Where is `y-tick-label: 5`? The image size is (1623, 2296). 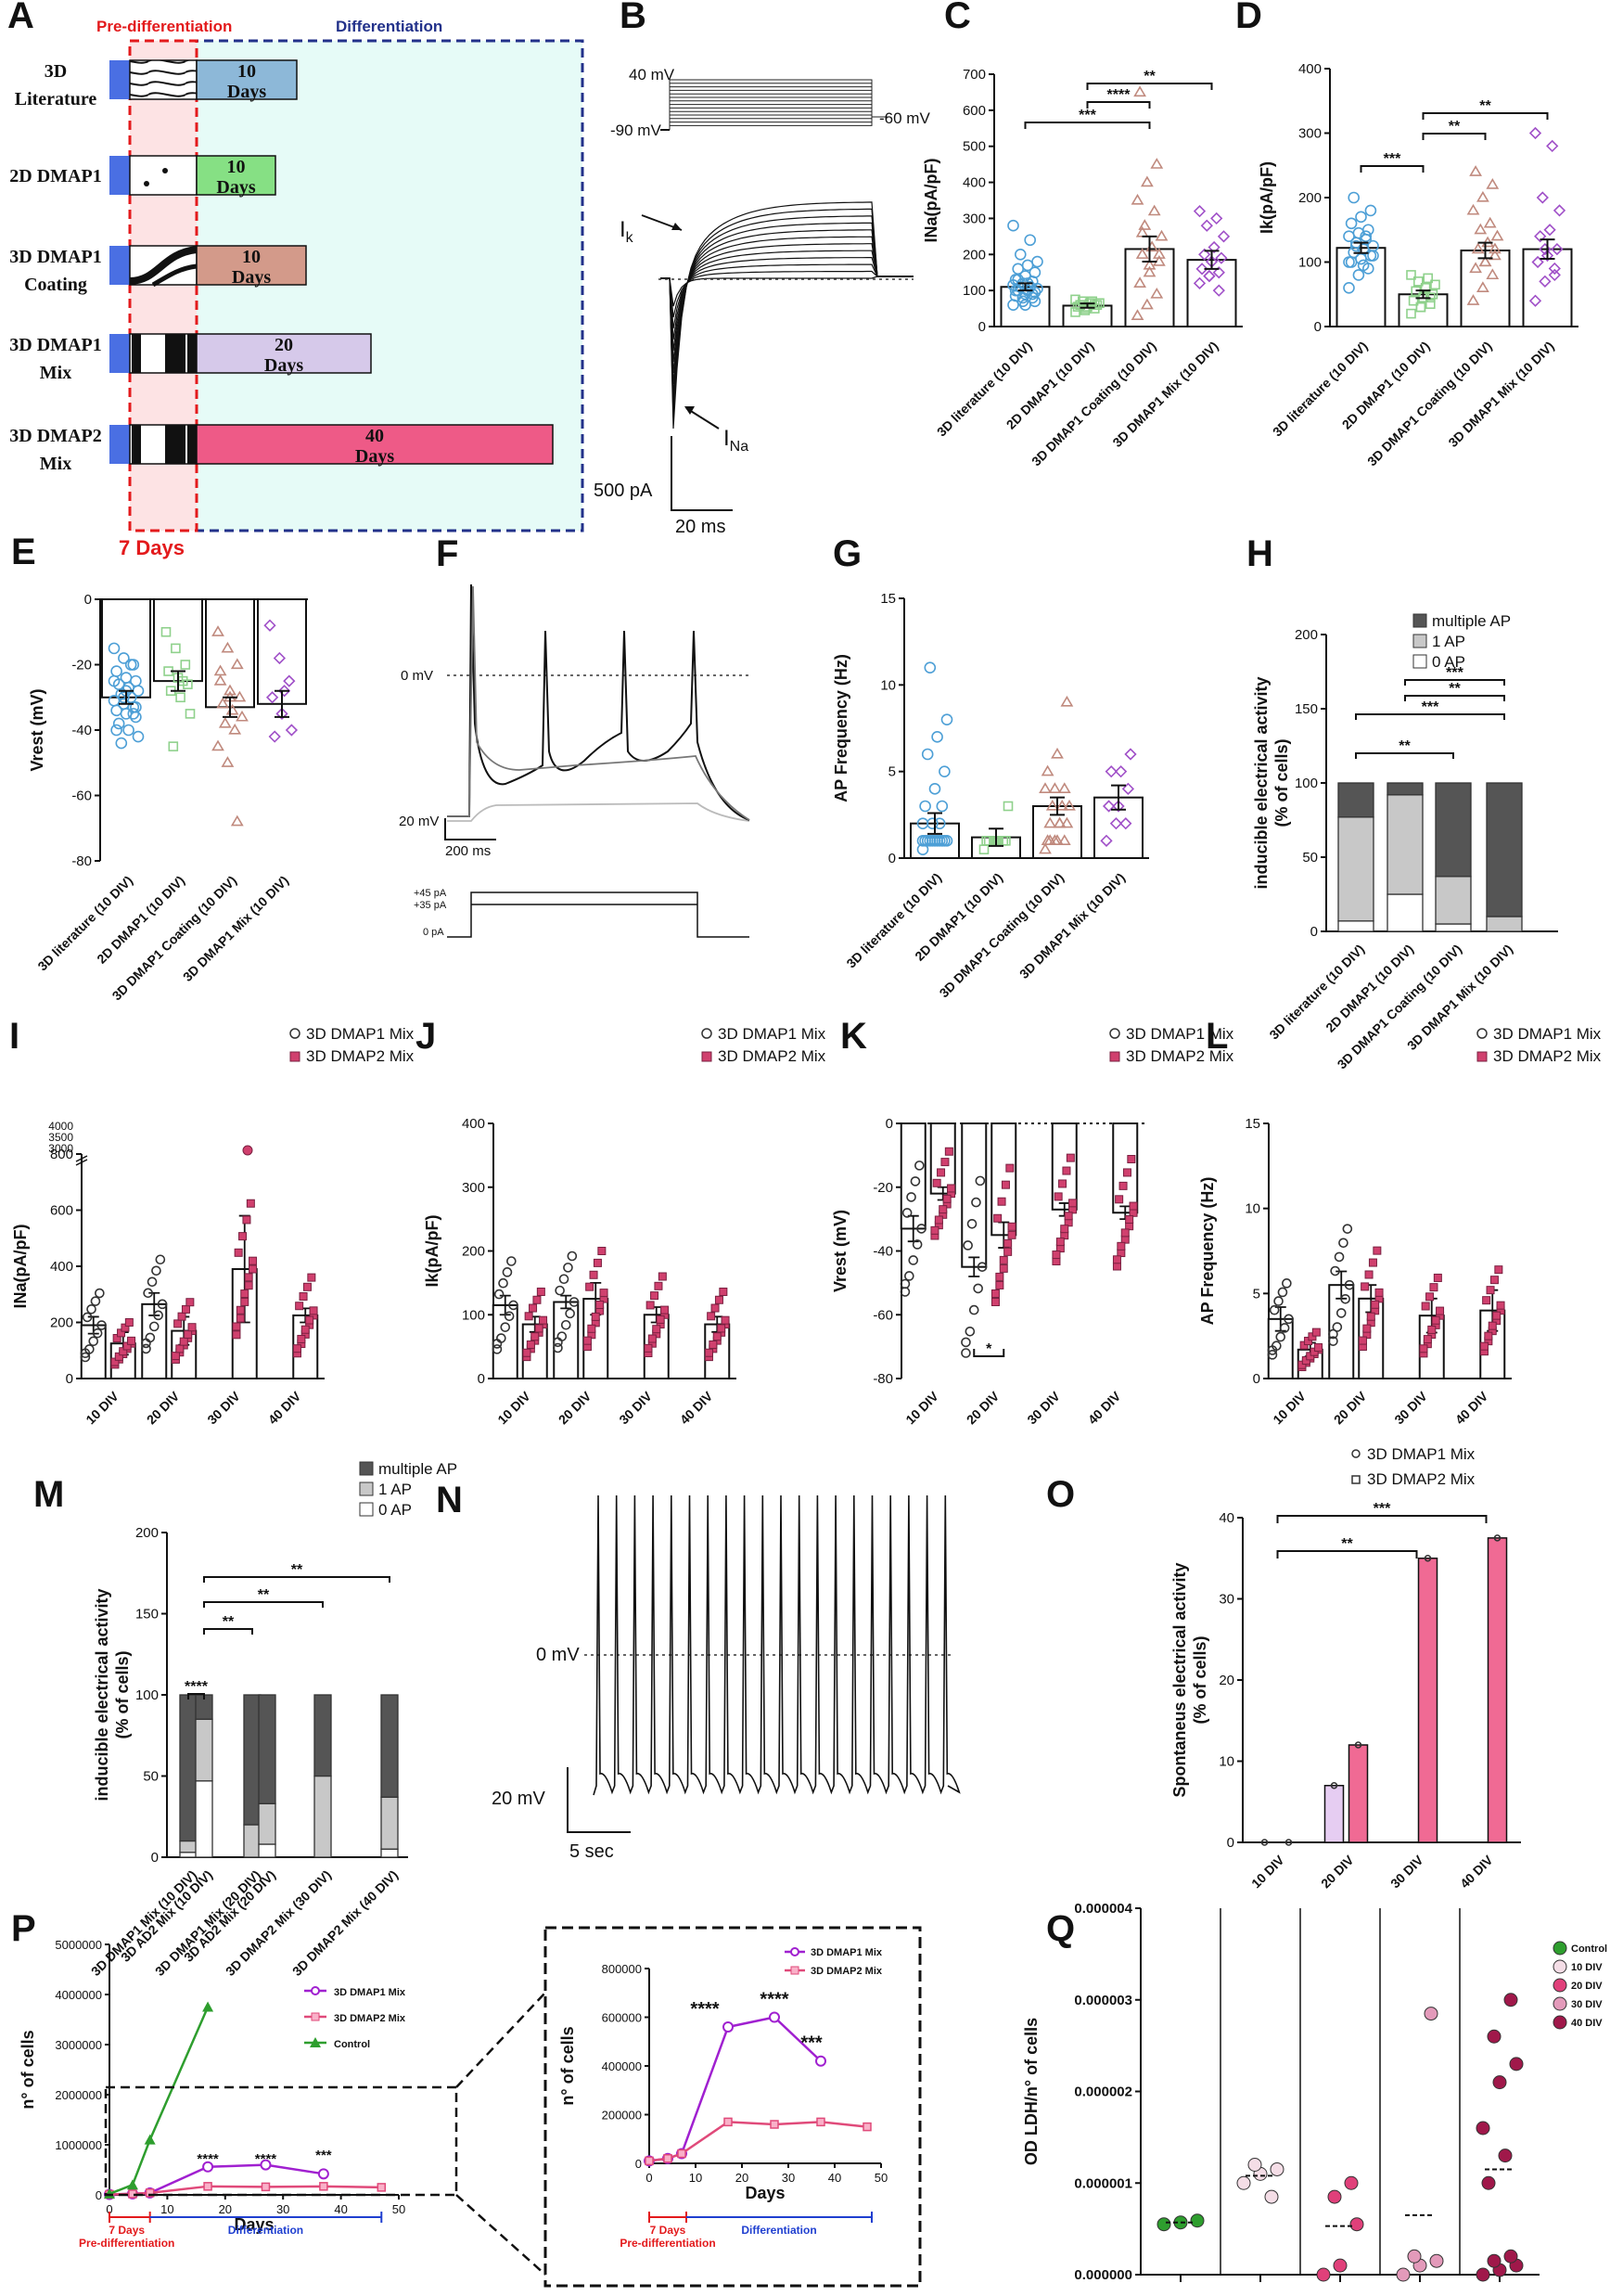 y-tick-label: 5 is located at coordinates (892, 772).